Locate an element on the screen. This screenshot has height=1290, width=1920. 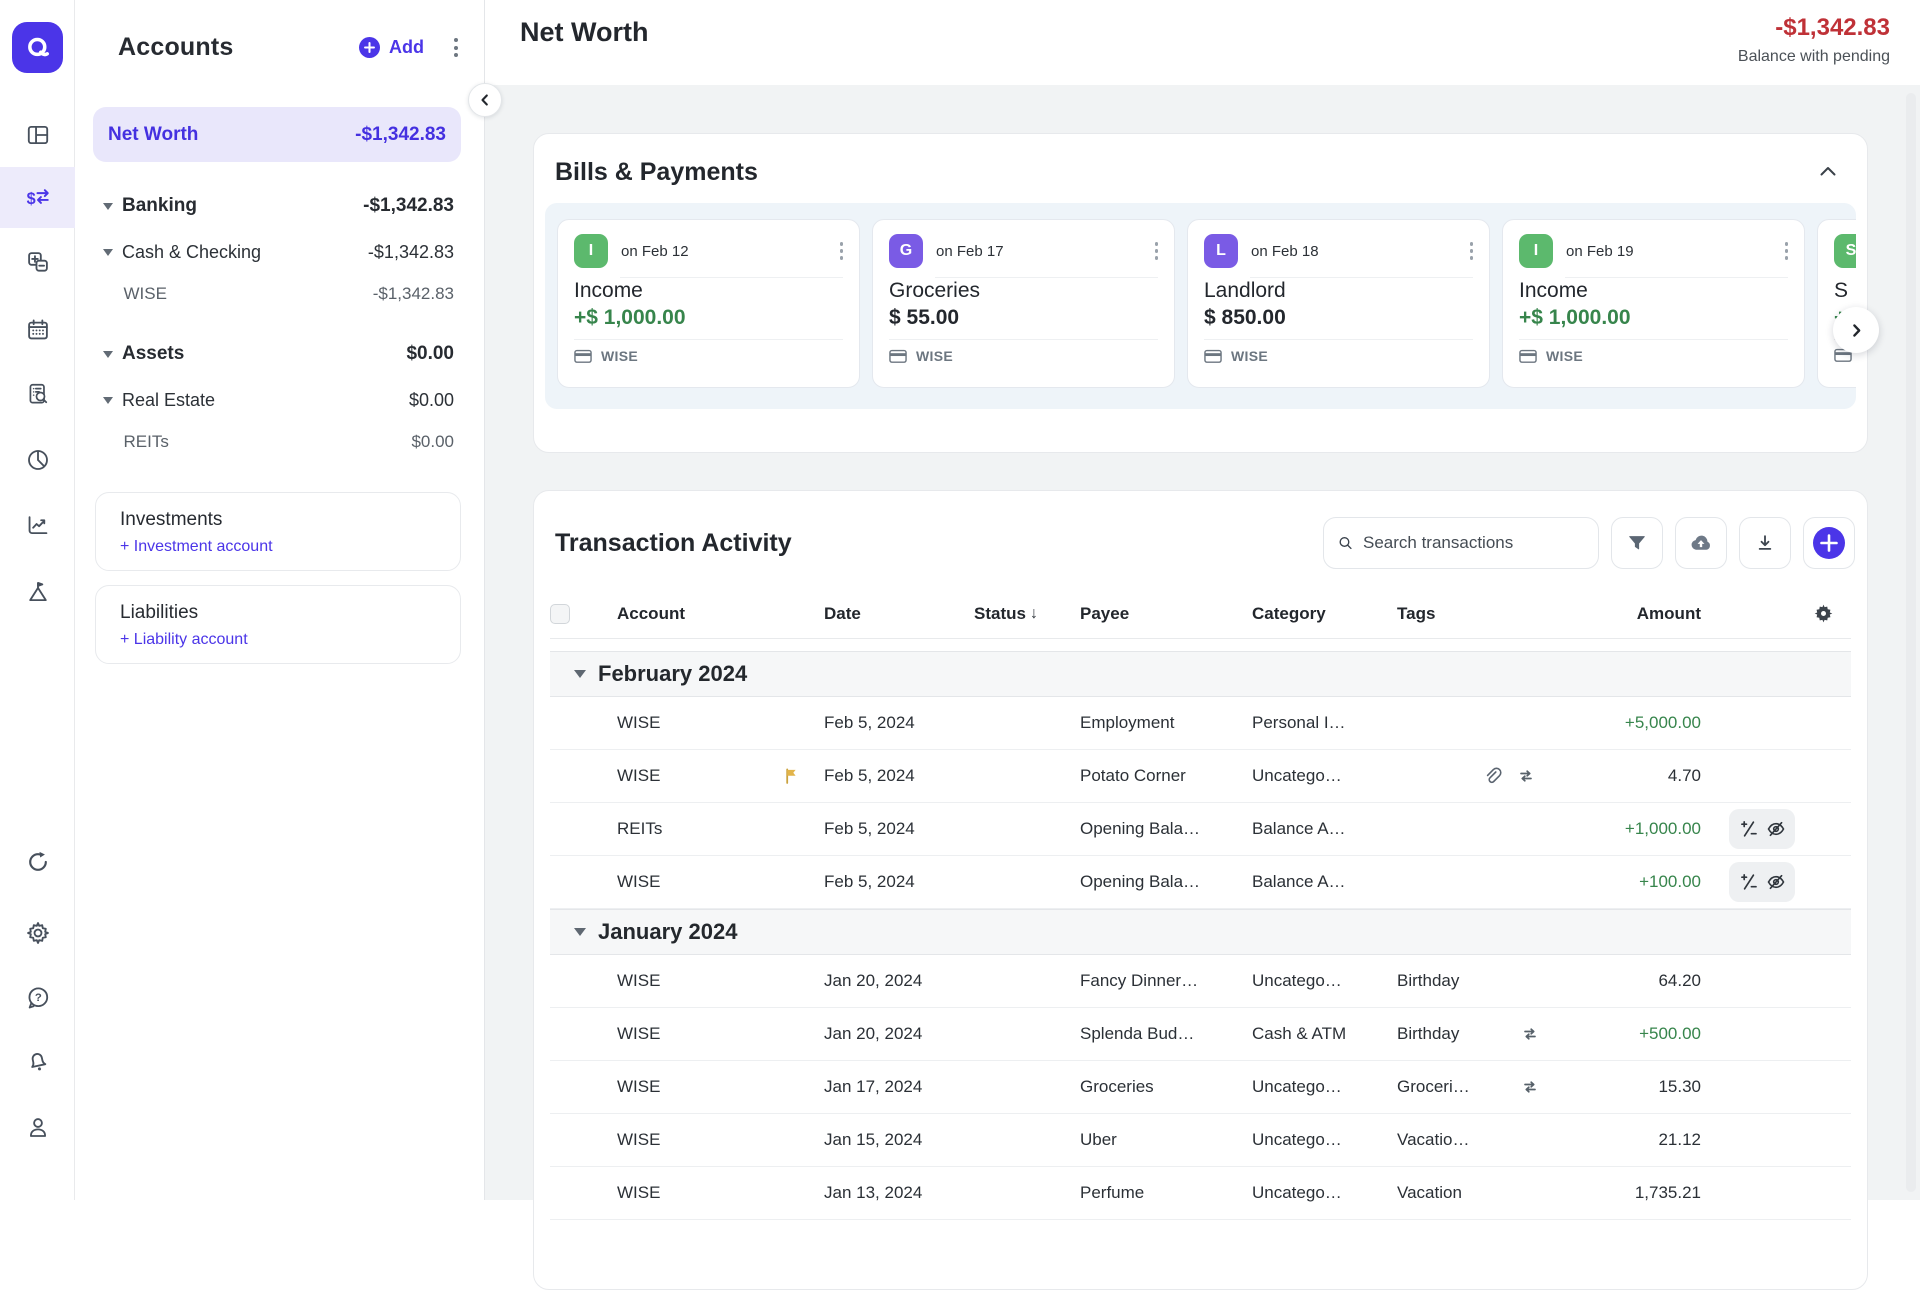
card-icon is located at coordinates (583, 356).